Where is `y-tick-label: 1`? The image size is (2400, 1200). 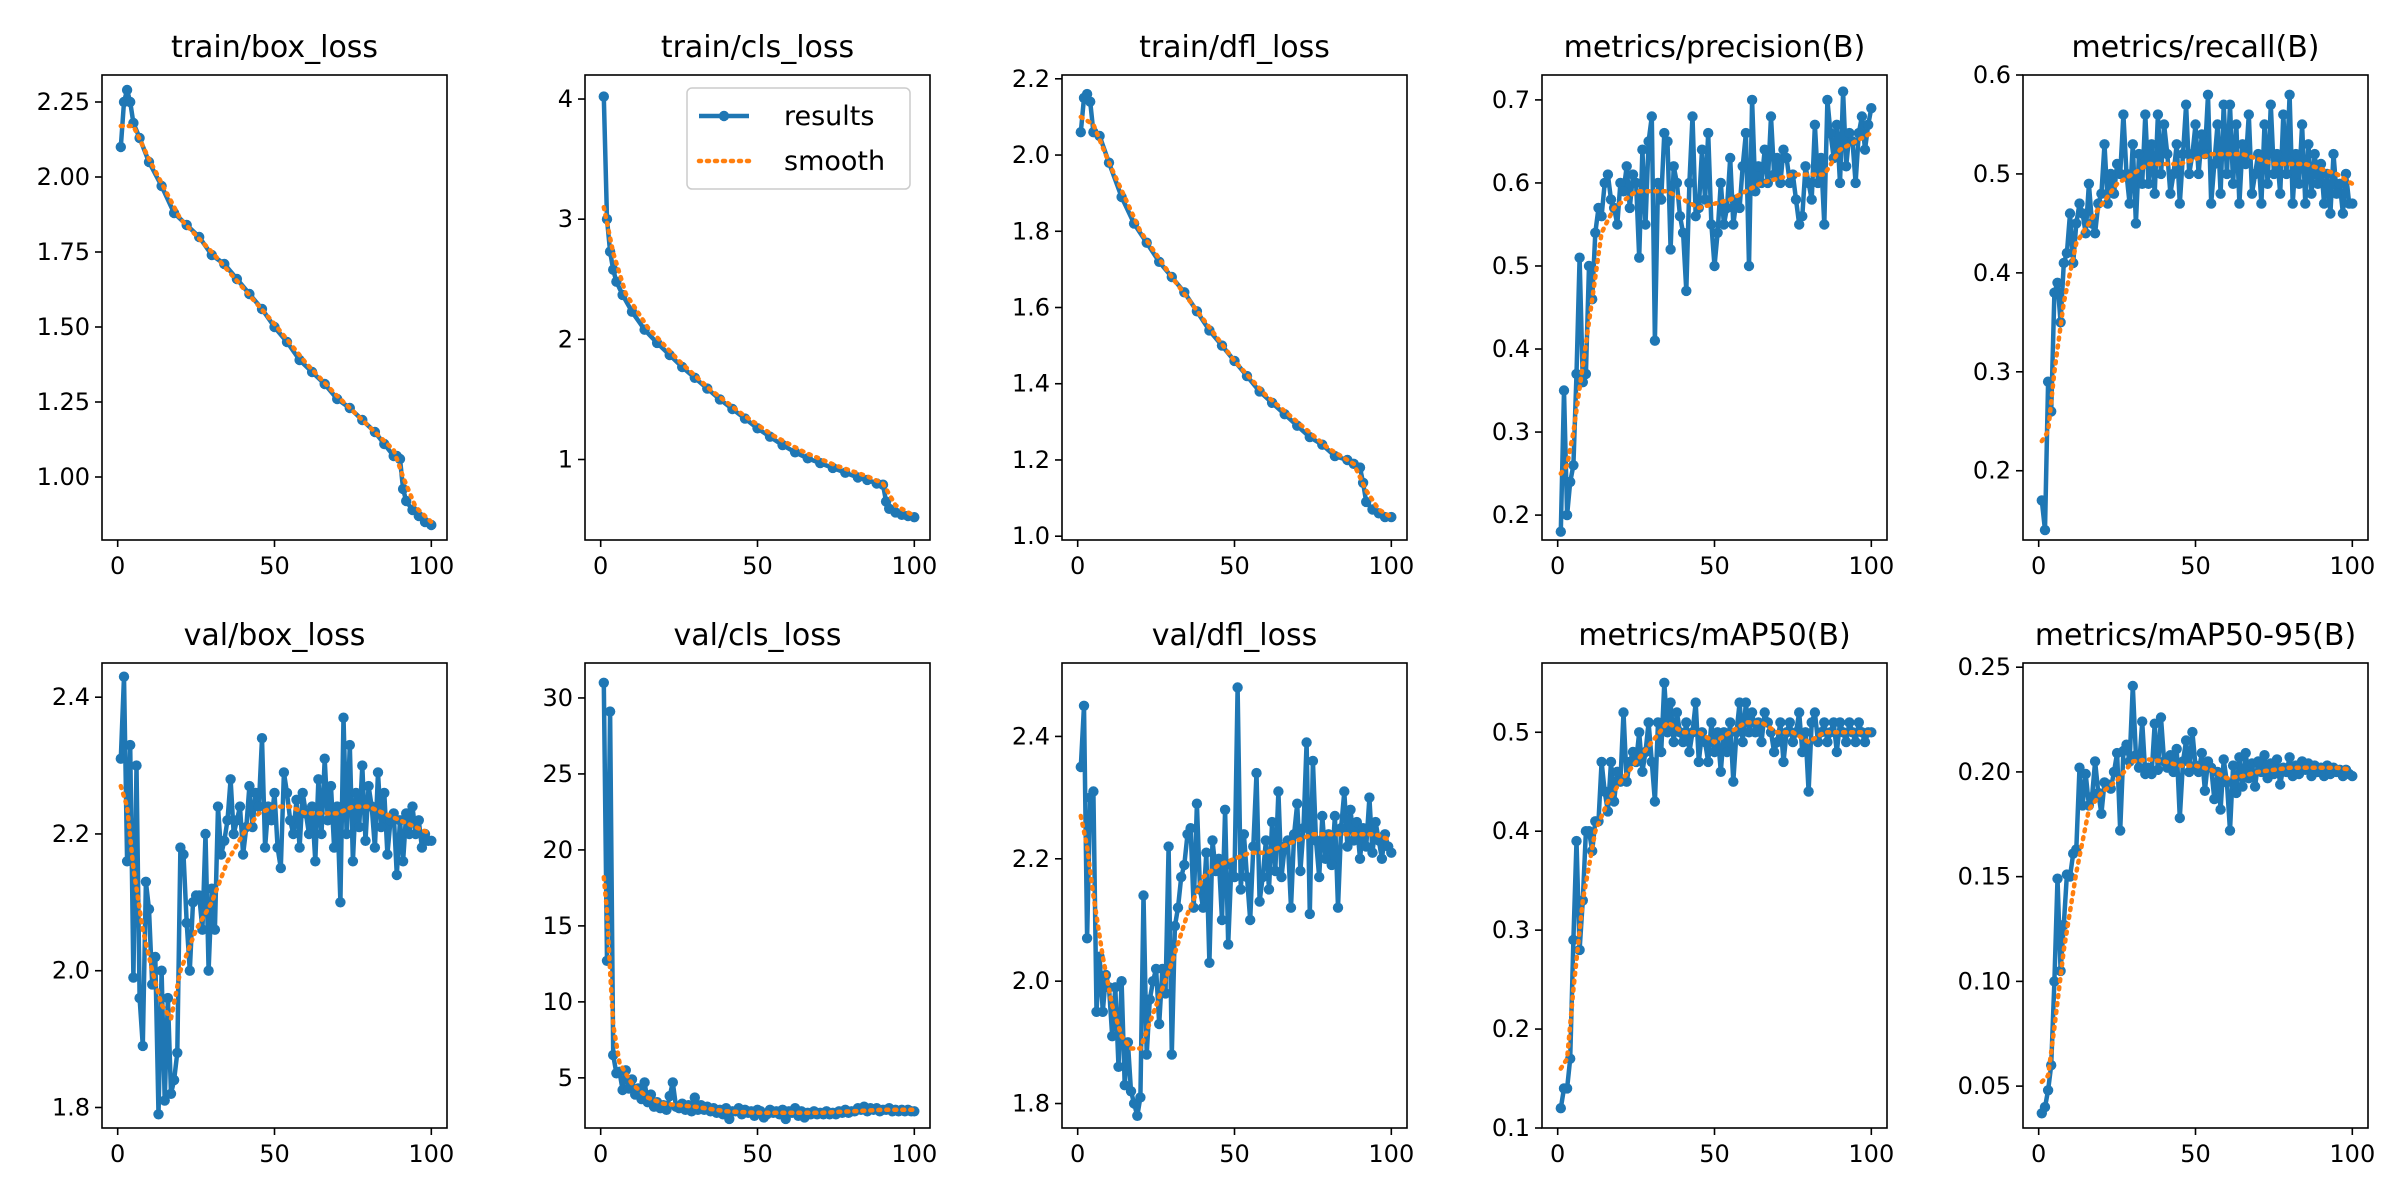 y-tick-label: 1 is located at coordinates (565, 459).